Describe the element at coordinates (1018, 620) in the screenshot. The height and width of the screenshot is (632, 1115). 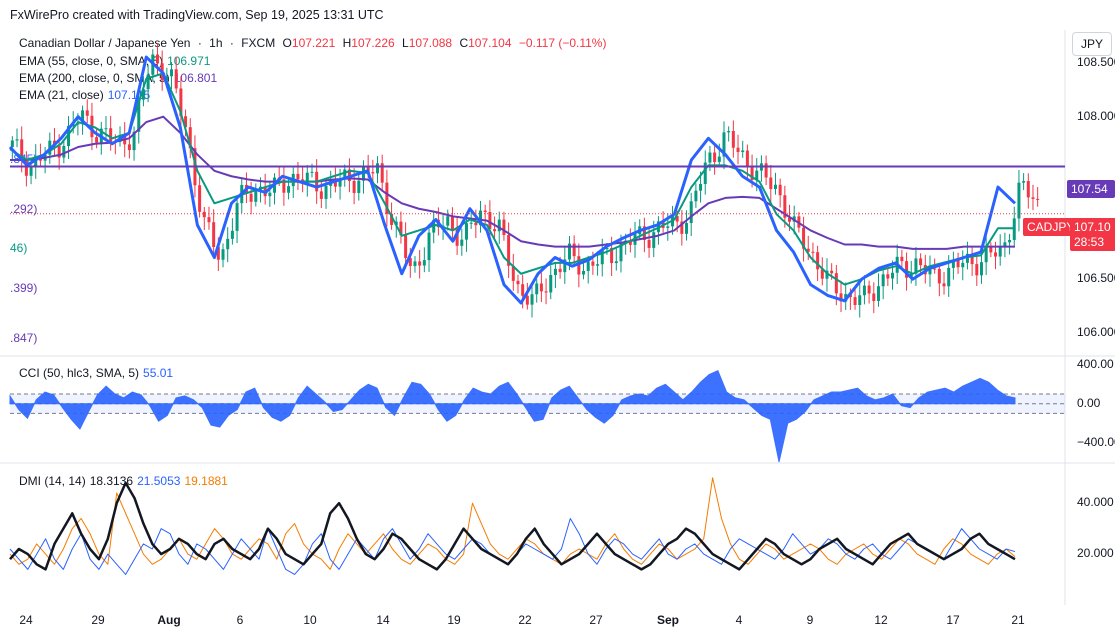
I see `time-tick-label: 21` at that location.